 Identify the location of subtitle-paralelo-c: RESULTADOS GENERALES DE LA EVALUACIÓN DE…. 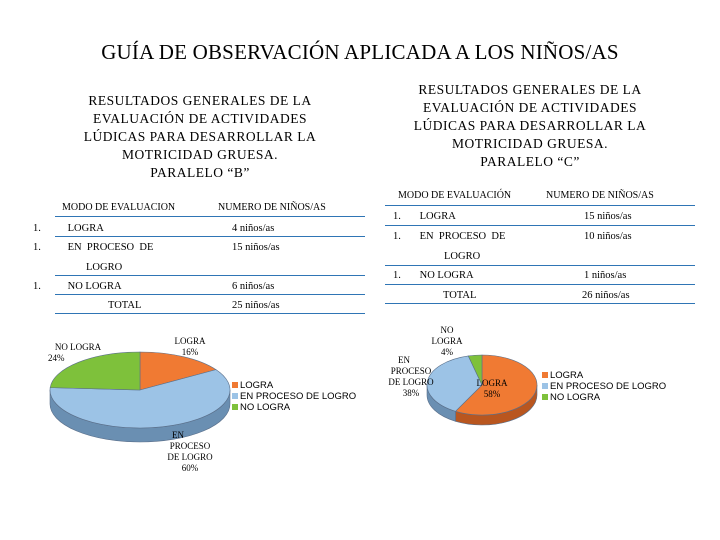
(530, 126).